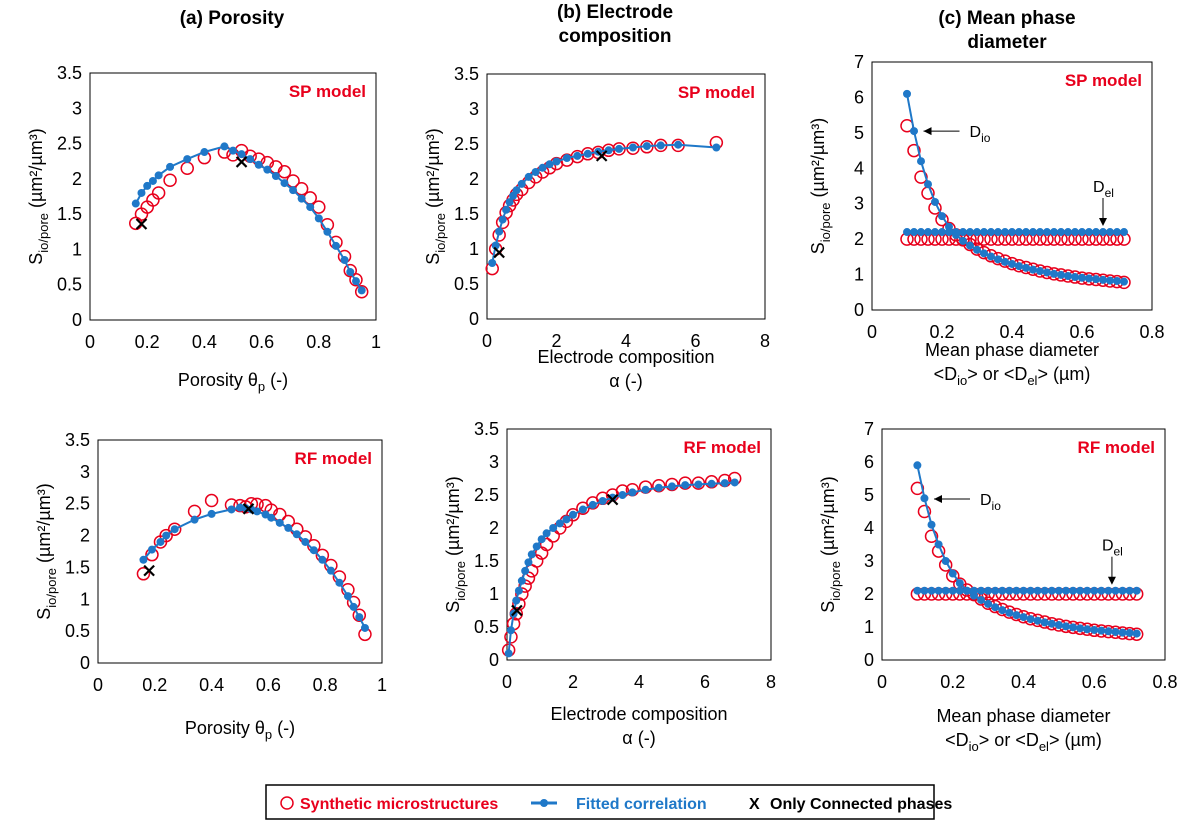  I want to click on series-fitted_el, so click(1015, 232).